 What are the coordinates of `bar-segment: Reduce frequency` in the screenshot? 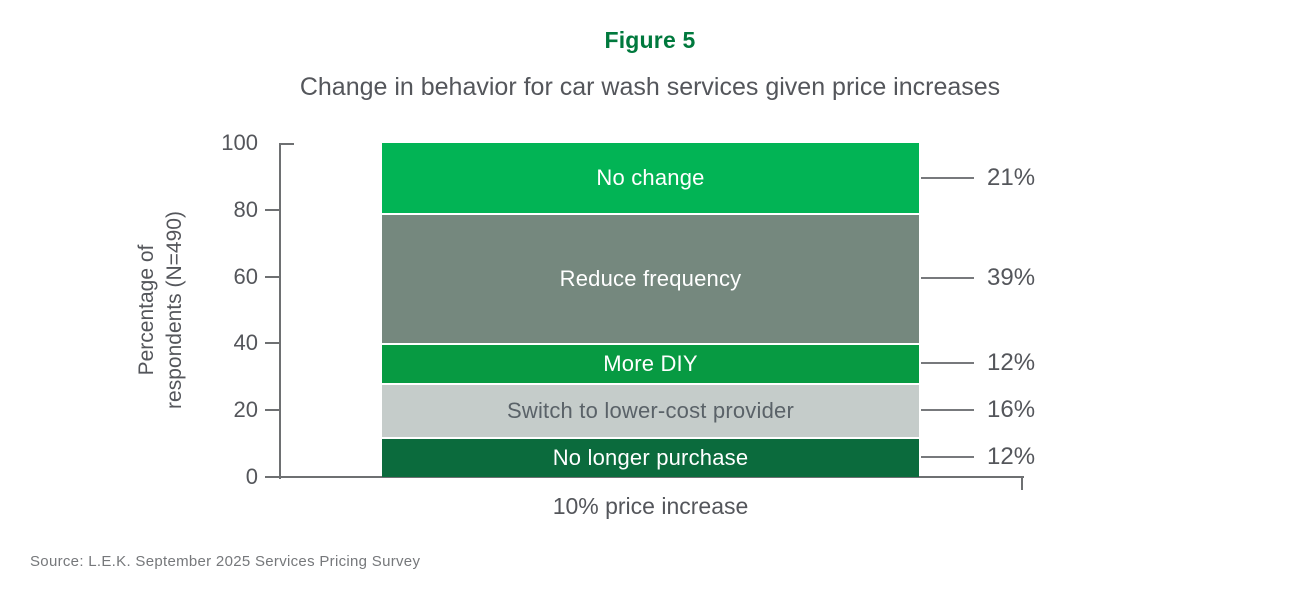 It's located at (650, 278).